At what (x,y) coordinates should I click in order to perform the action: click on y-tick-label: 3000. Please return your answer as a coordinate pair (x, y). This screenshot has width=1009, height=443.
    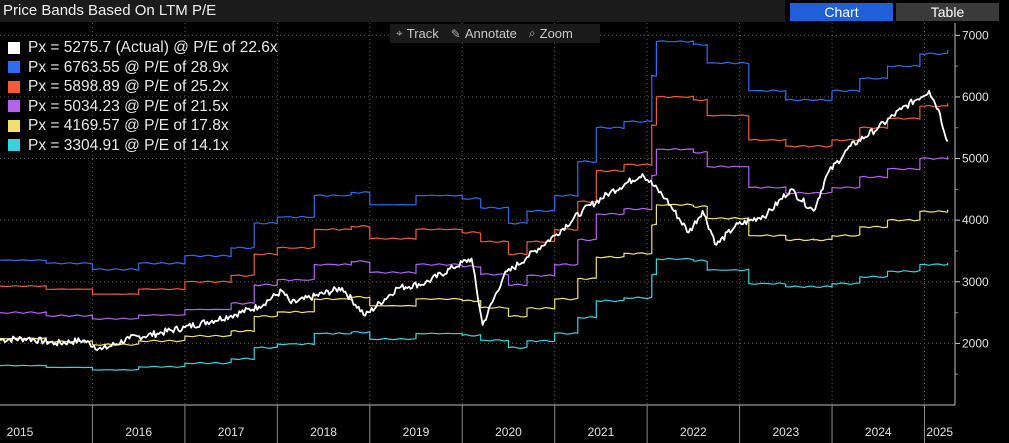
    Looking at the image, I should click on (975, 282).